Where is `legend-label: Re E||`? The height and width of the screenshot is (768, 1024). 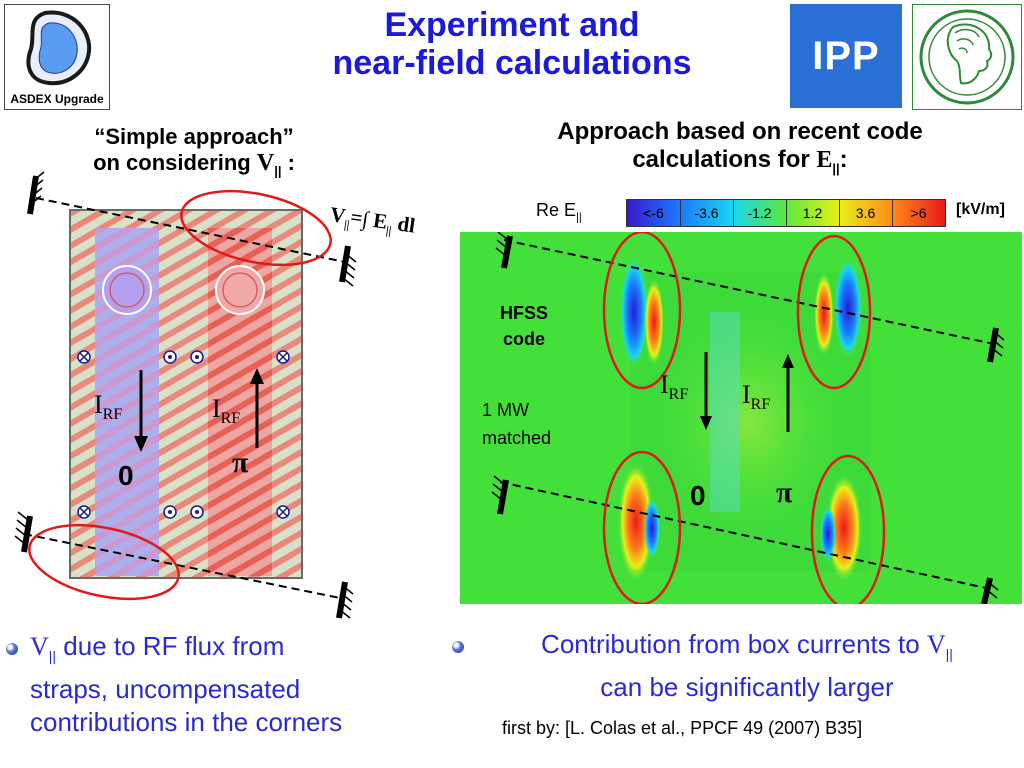 legend-label: Re E|| is located at coordinates (559, 212).